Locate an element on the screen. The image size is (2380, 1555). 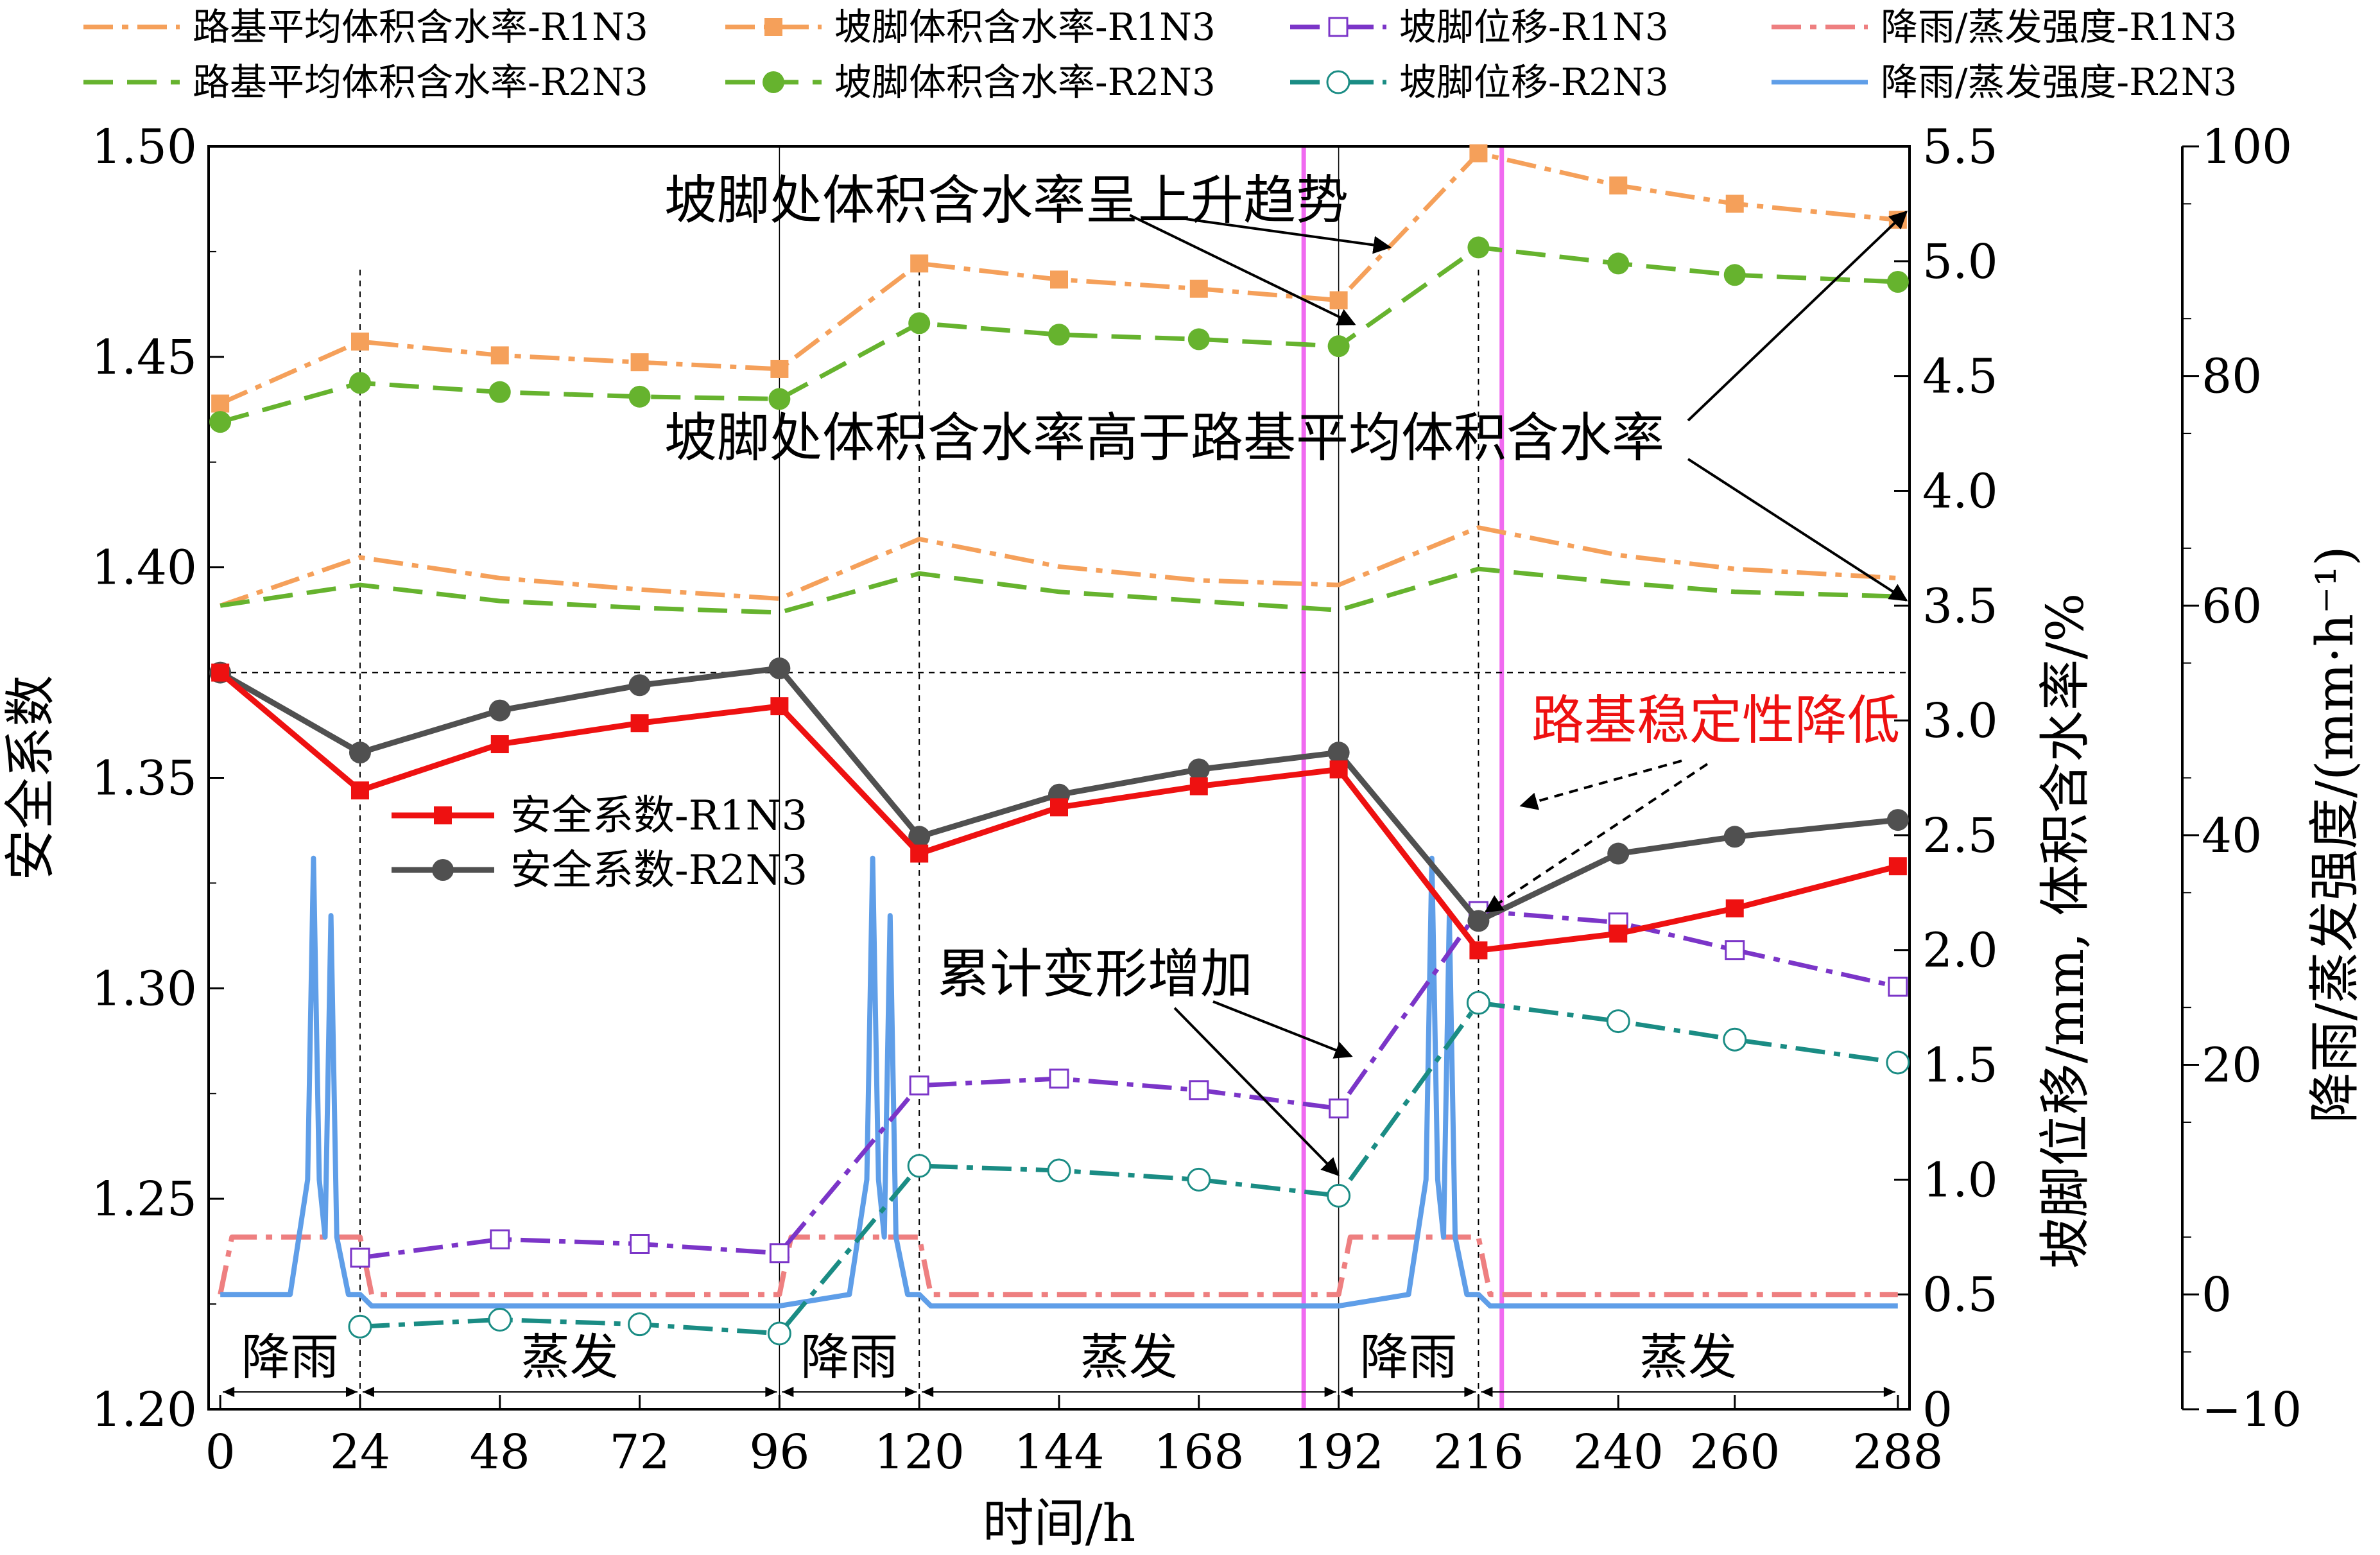
phase-4: 降雨 is located at coordinates (1408, 1362).